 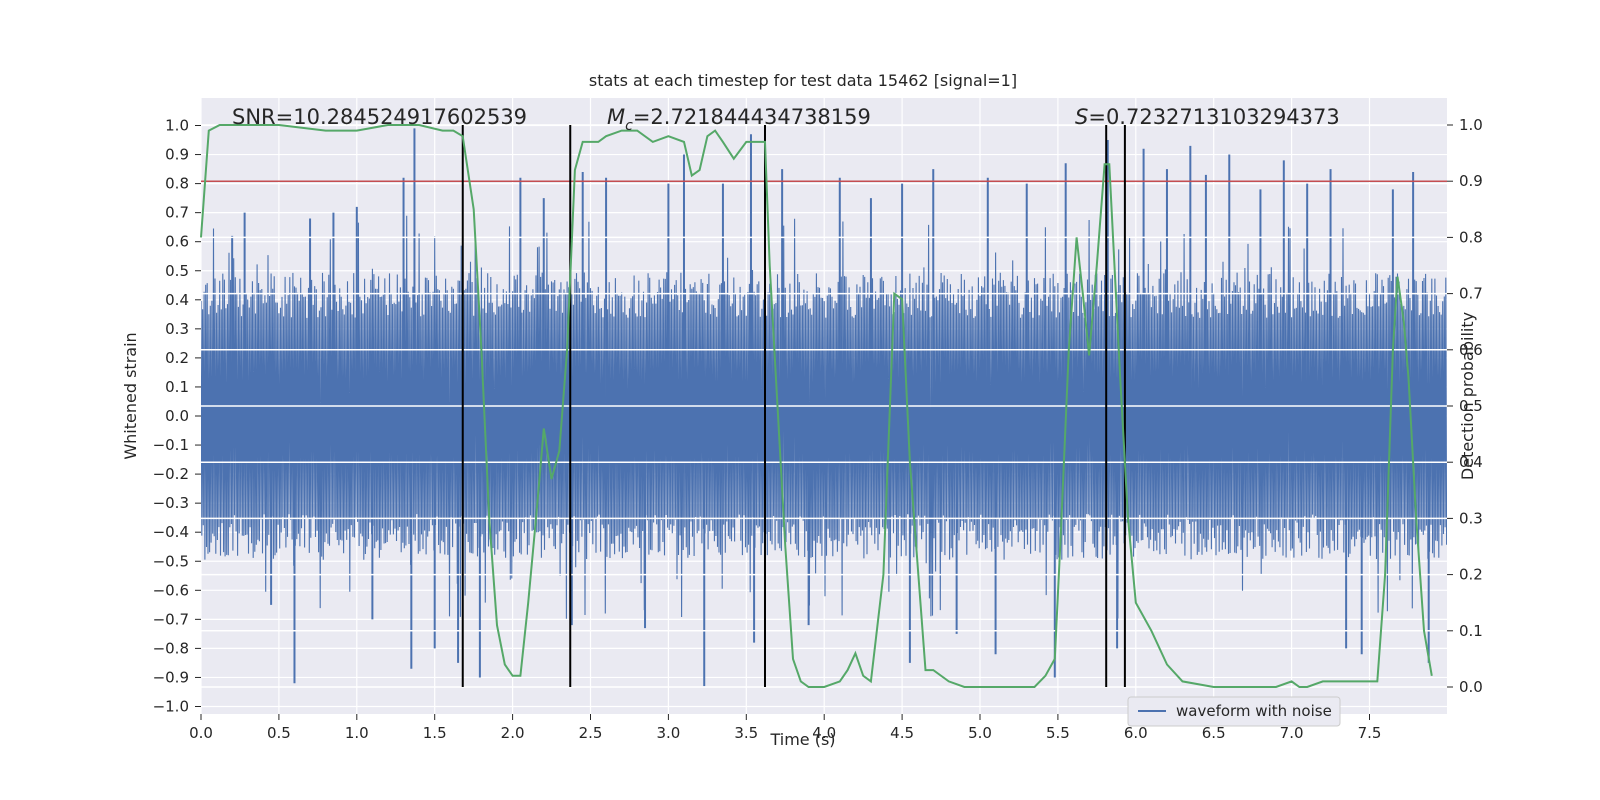 What do you see at coordinates (1467, 396) in the screenshot?
I see `y-right-axis-title: Detection probability` at bounding box center [1467, 396].